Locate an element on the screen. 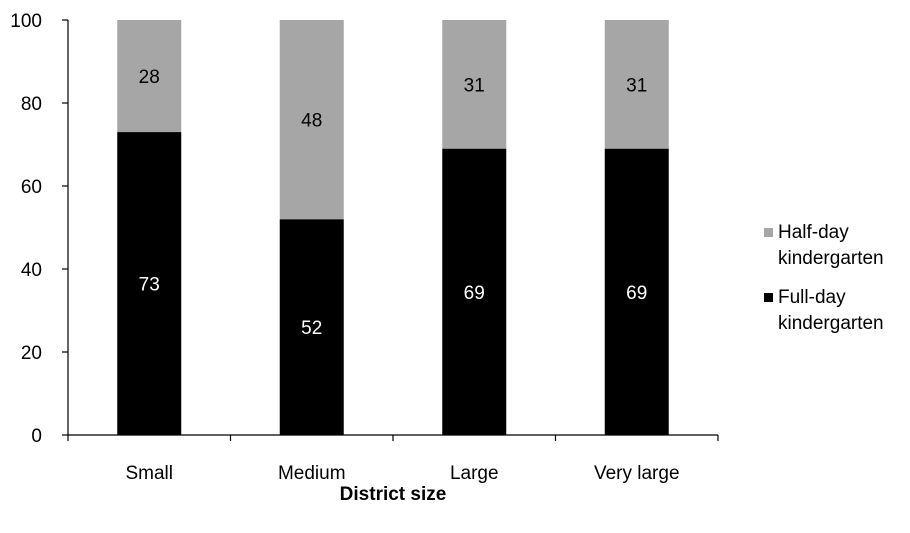 This screenshot has width=910, height=533. y-tick-label: 80 is located at coordinates (31, 104).